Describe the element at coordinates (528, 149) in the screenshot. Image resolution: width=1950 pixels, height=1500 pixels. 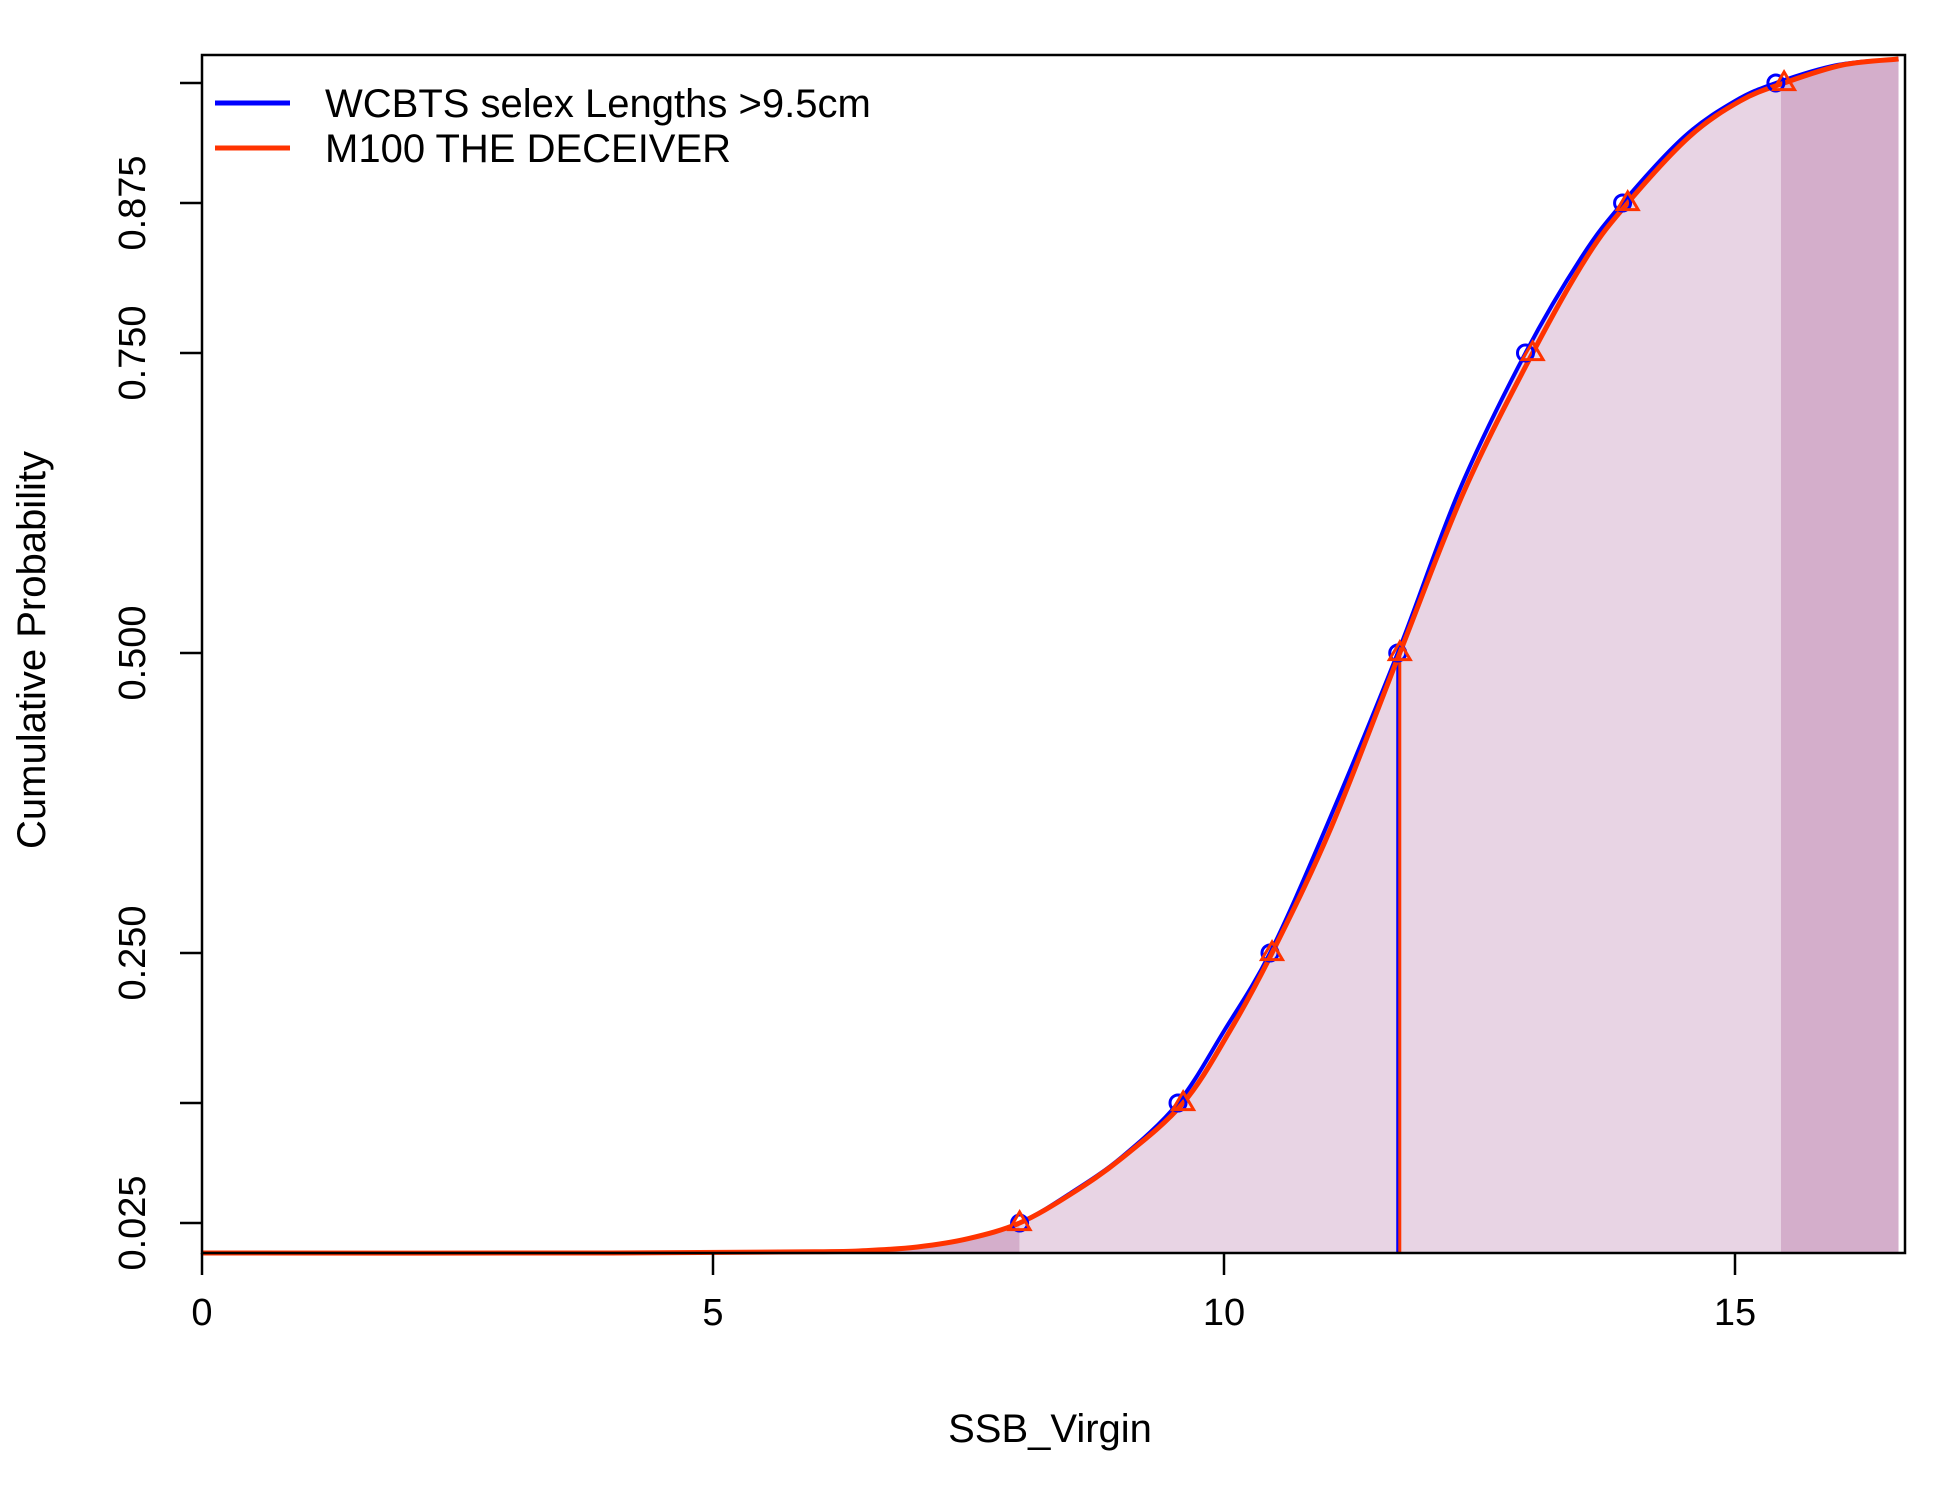
I see `legend-label-2: M100 THE DECEIVER` at that location.